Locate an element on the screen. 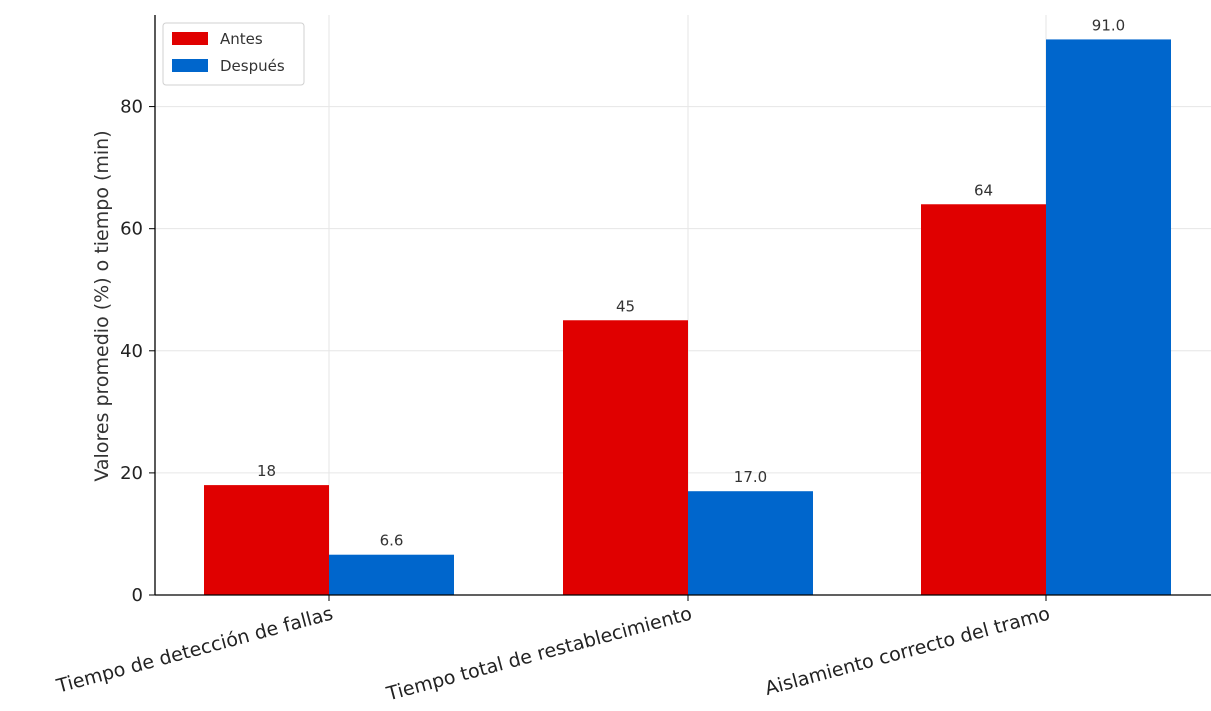 The height and width of the screenshot is (711, 1211). bar-value-label: 6.6 is located at coordinates (392, 541).